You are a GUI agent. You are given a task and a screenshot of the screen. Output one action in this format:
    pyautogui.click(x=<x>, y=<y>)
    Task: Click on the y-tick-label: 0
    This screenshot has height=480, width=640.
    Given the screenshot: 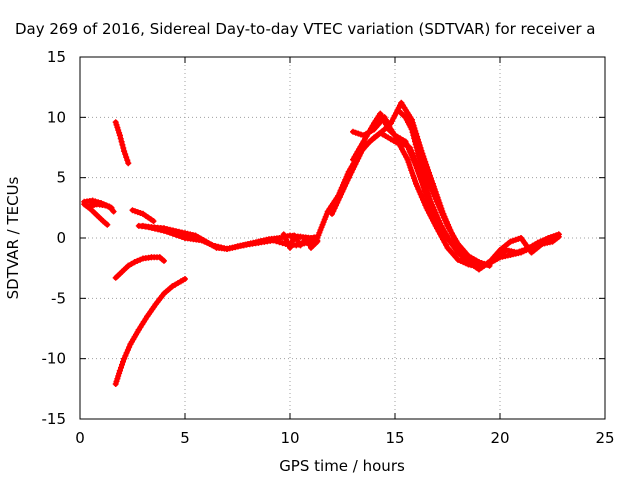 What is the action you would take?
    pyautogui.click(x=61, y=238)
    